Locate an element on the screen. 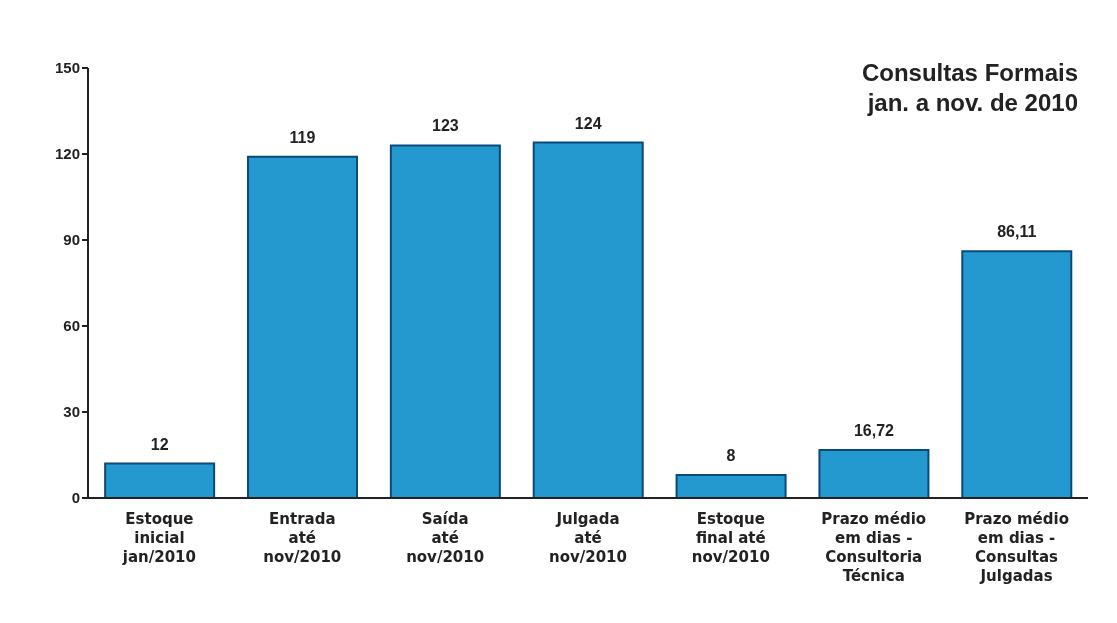  y-tick-label: 120 is located at coordinates (67, 154).